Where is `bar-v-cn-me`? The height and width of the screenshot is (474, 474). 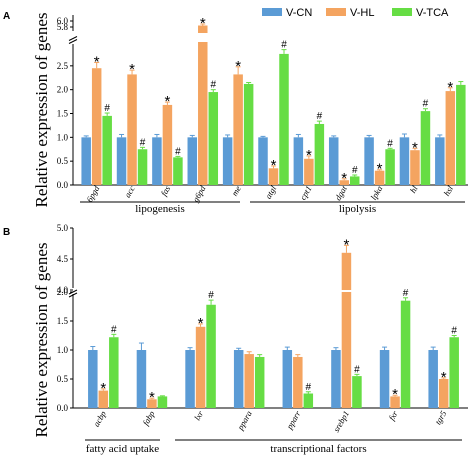 bar-v-cn-me is located at coordinates (227, 161).